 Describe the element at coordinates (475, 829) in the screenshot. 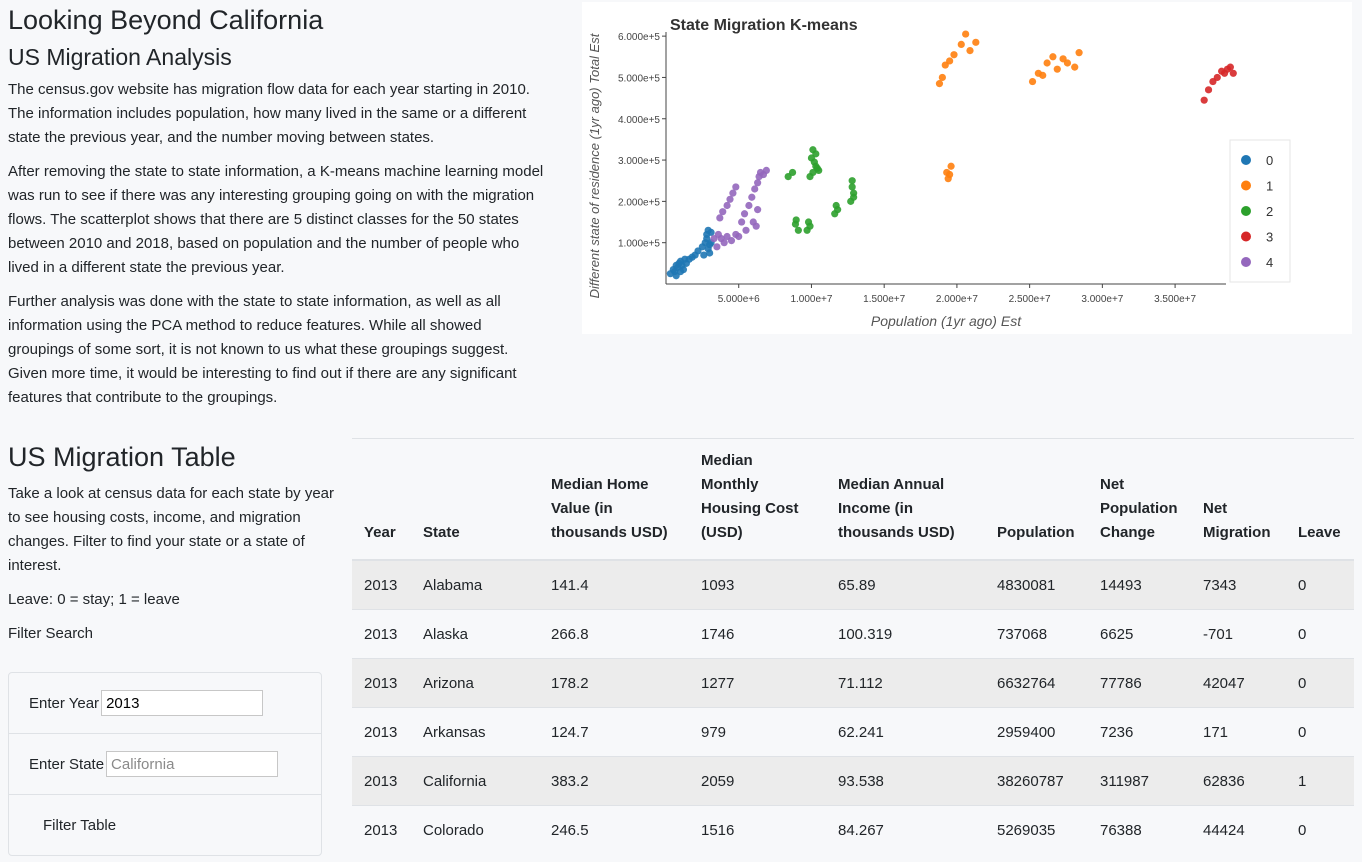

I see `cell-state: Colorado` at that location.